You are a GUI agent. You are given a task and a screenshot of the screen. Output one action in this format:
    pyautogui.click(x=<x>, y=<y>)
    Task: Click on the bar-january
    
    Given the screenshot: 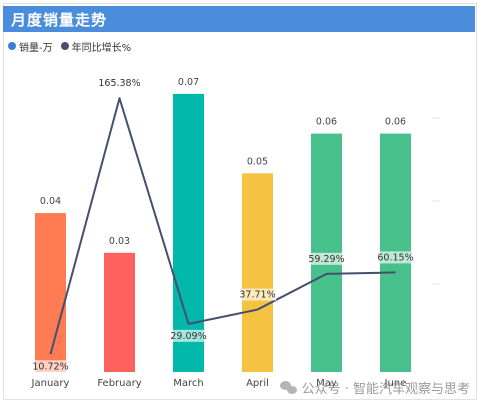 What is the action you would take?
    pyautogui.click(x=50, y=292)
    